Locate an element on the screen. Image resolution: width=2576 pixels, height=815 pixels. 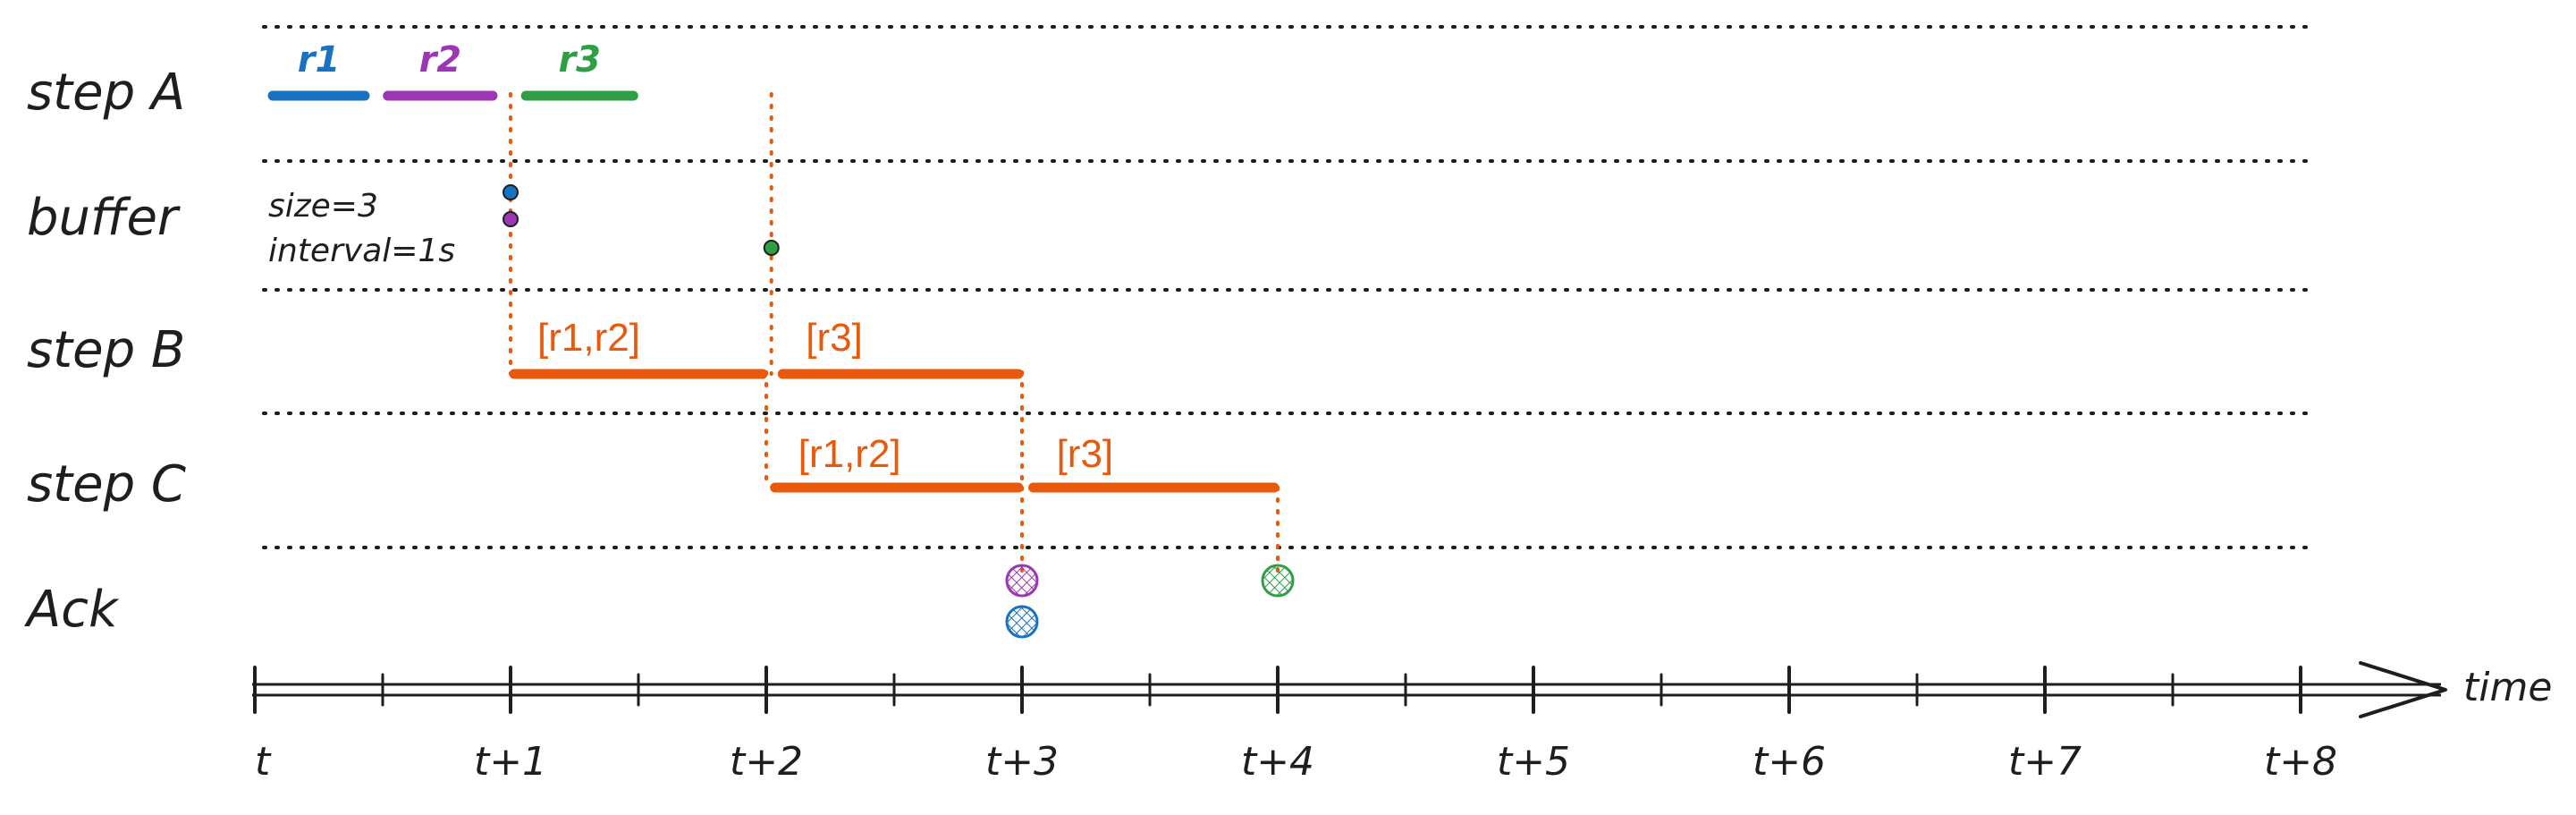
step-a-bar-label: r3 is located at coordinates (579, 60).